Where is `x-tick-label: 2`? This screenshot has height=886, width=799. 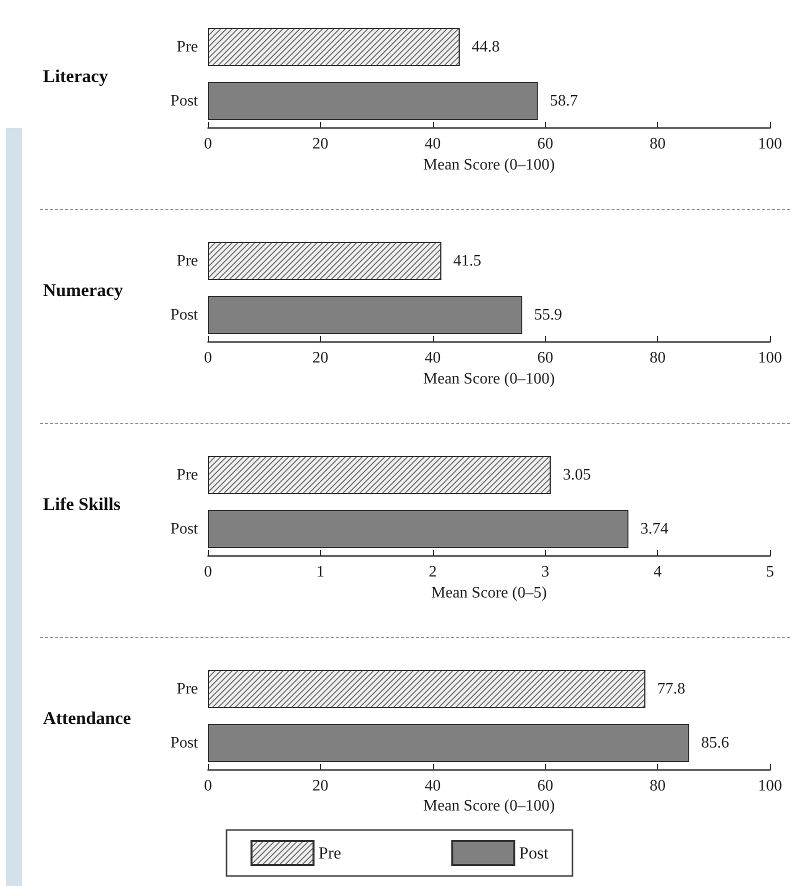
x-tick-label: 2 is located at coordinates (432, 572).